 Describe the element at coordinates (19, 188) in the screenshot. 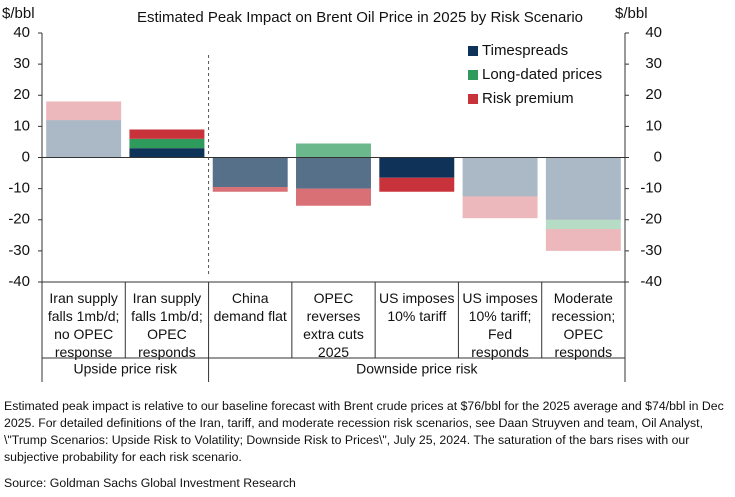

I see `y-tick-label: -10` at that location.